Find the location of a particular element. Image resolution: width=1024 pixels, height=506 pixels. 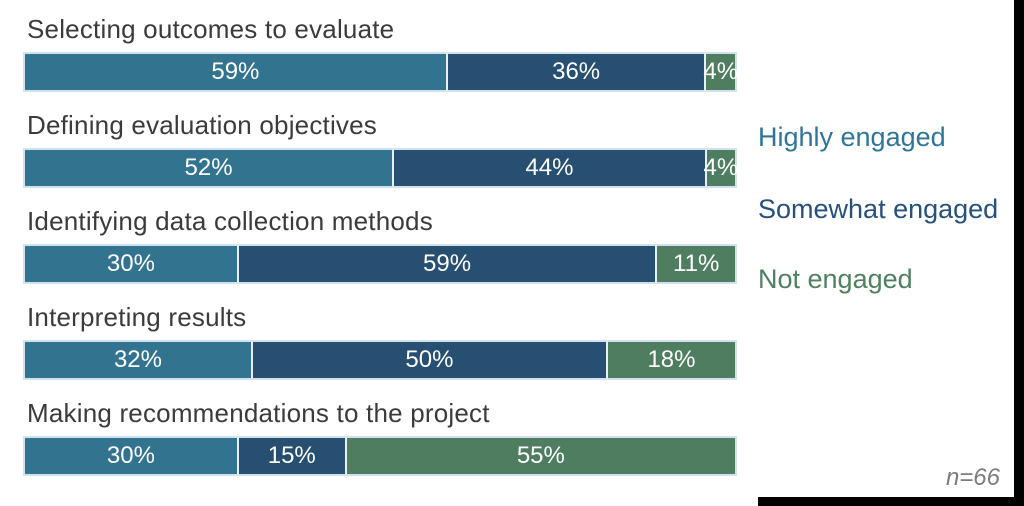

bar-segment-highly-engaged: 59% is located at coordinates (235, 72).